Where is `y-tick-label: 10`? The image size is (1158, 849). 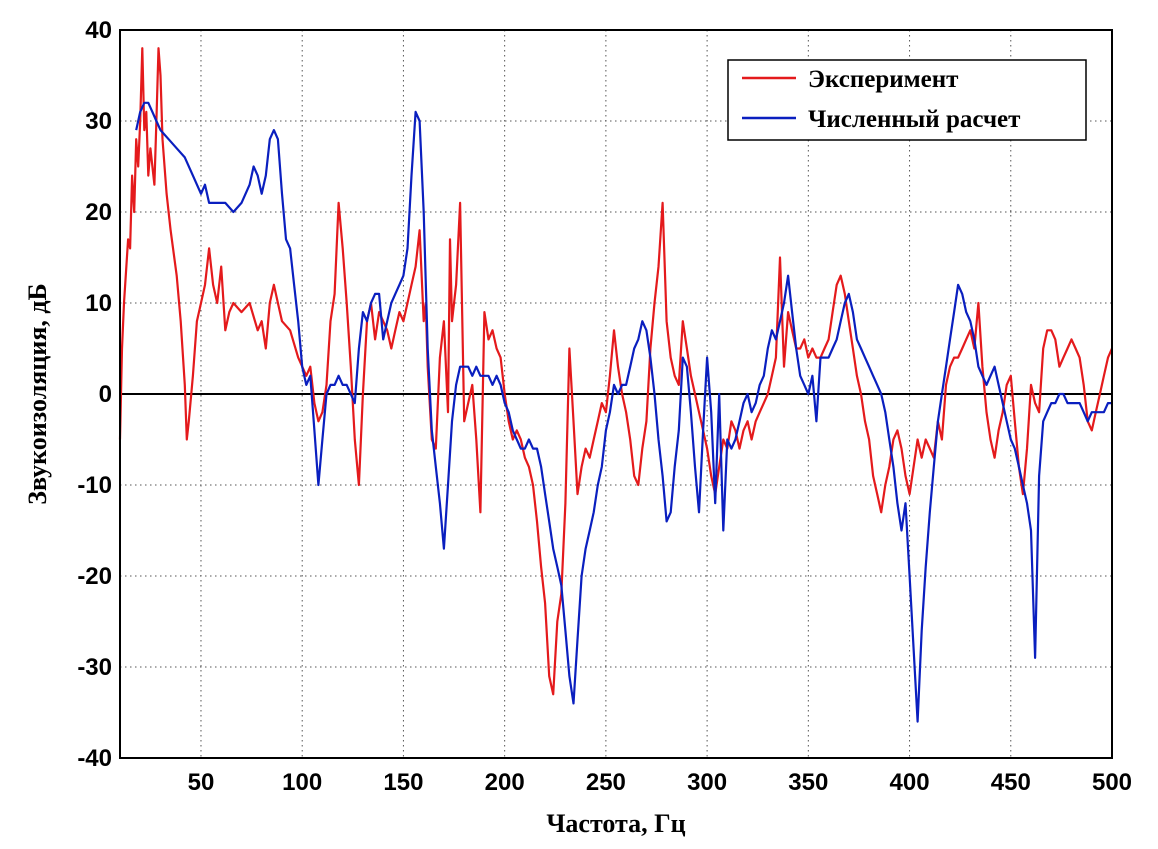
y-tick-label: 10 is located at coordinates (98, 303).